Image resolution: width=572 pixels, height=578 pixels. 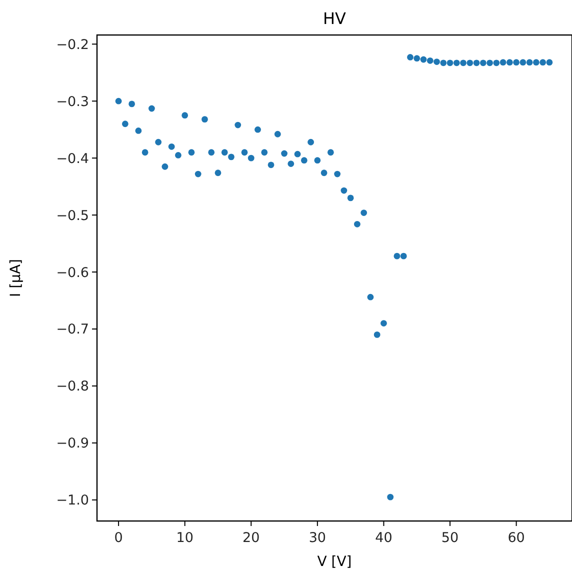 I want to click on x-tick-label: 50, so click(x=450, y=538).